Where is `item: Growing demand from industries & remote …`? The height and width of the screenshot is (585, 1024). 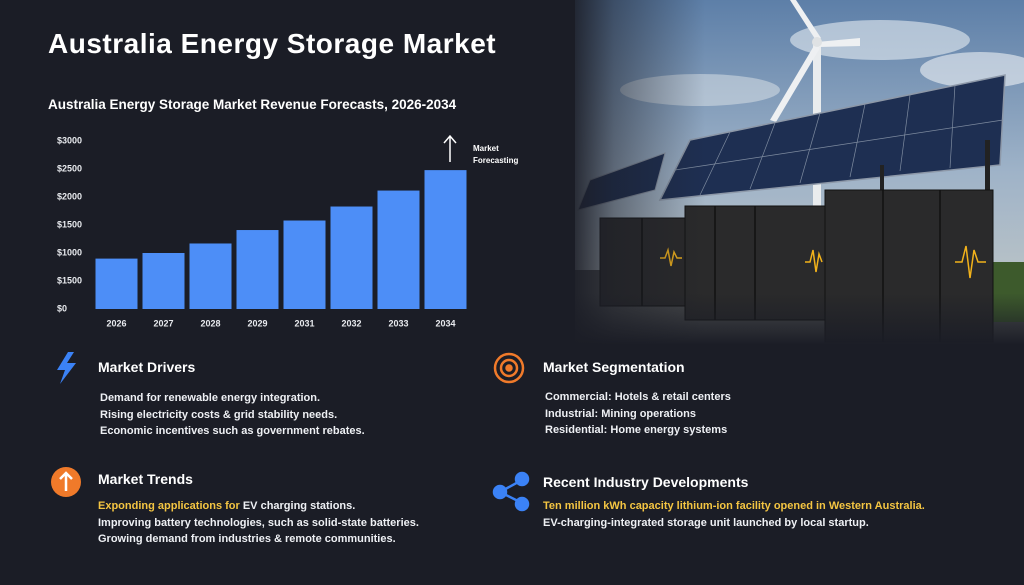
item: Growing demand from industries & remote … is located at coordinates (247, 539).